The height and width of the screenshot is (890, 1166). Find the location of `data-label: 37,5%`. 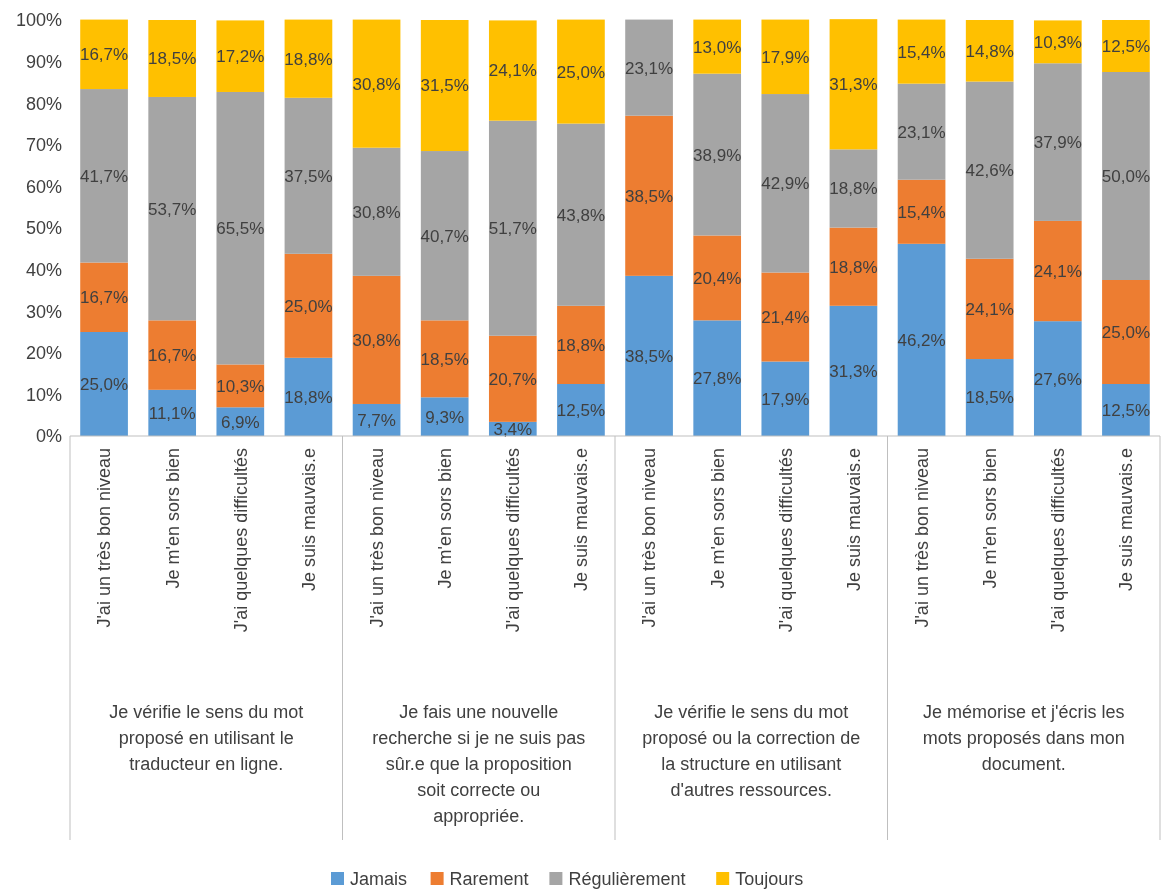

data-label: 37,5% is located at coordinates (308, 176).